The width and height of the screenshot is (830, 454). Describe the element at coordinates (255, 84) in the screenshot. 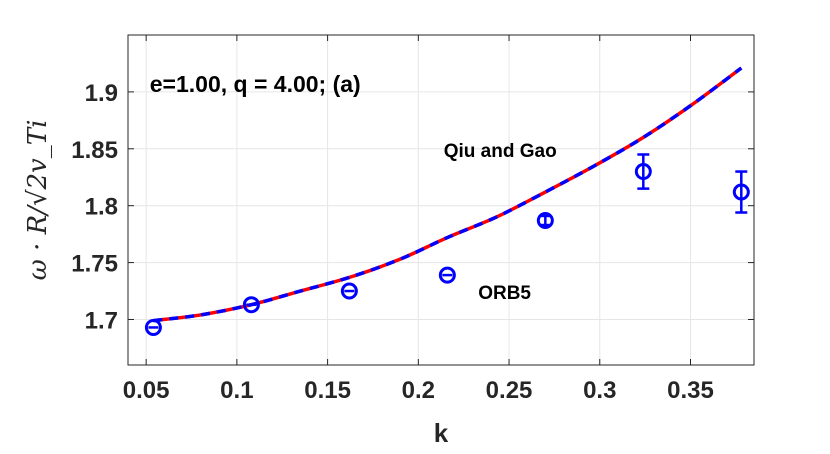

I see `annotation-label: e=1.00, q = 4.00; (a)` at that location.